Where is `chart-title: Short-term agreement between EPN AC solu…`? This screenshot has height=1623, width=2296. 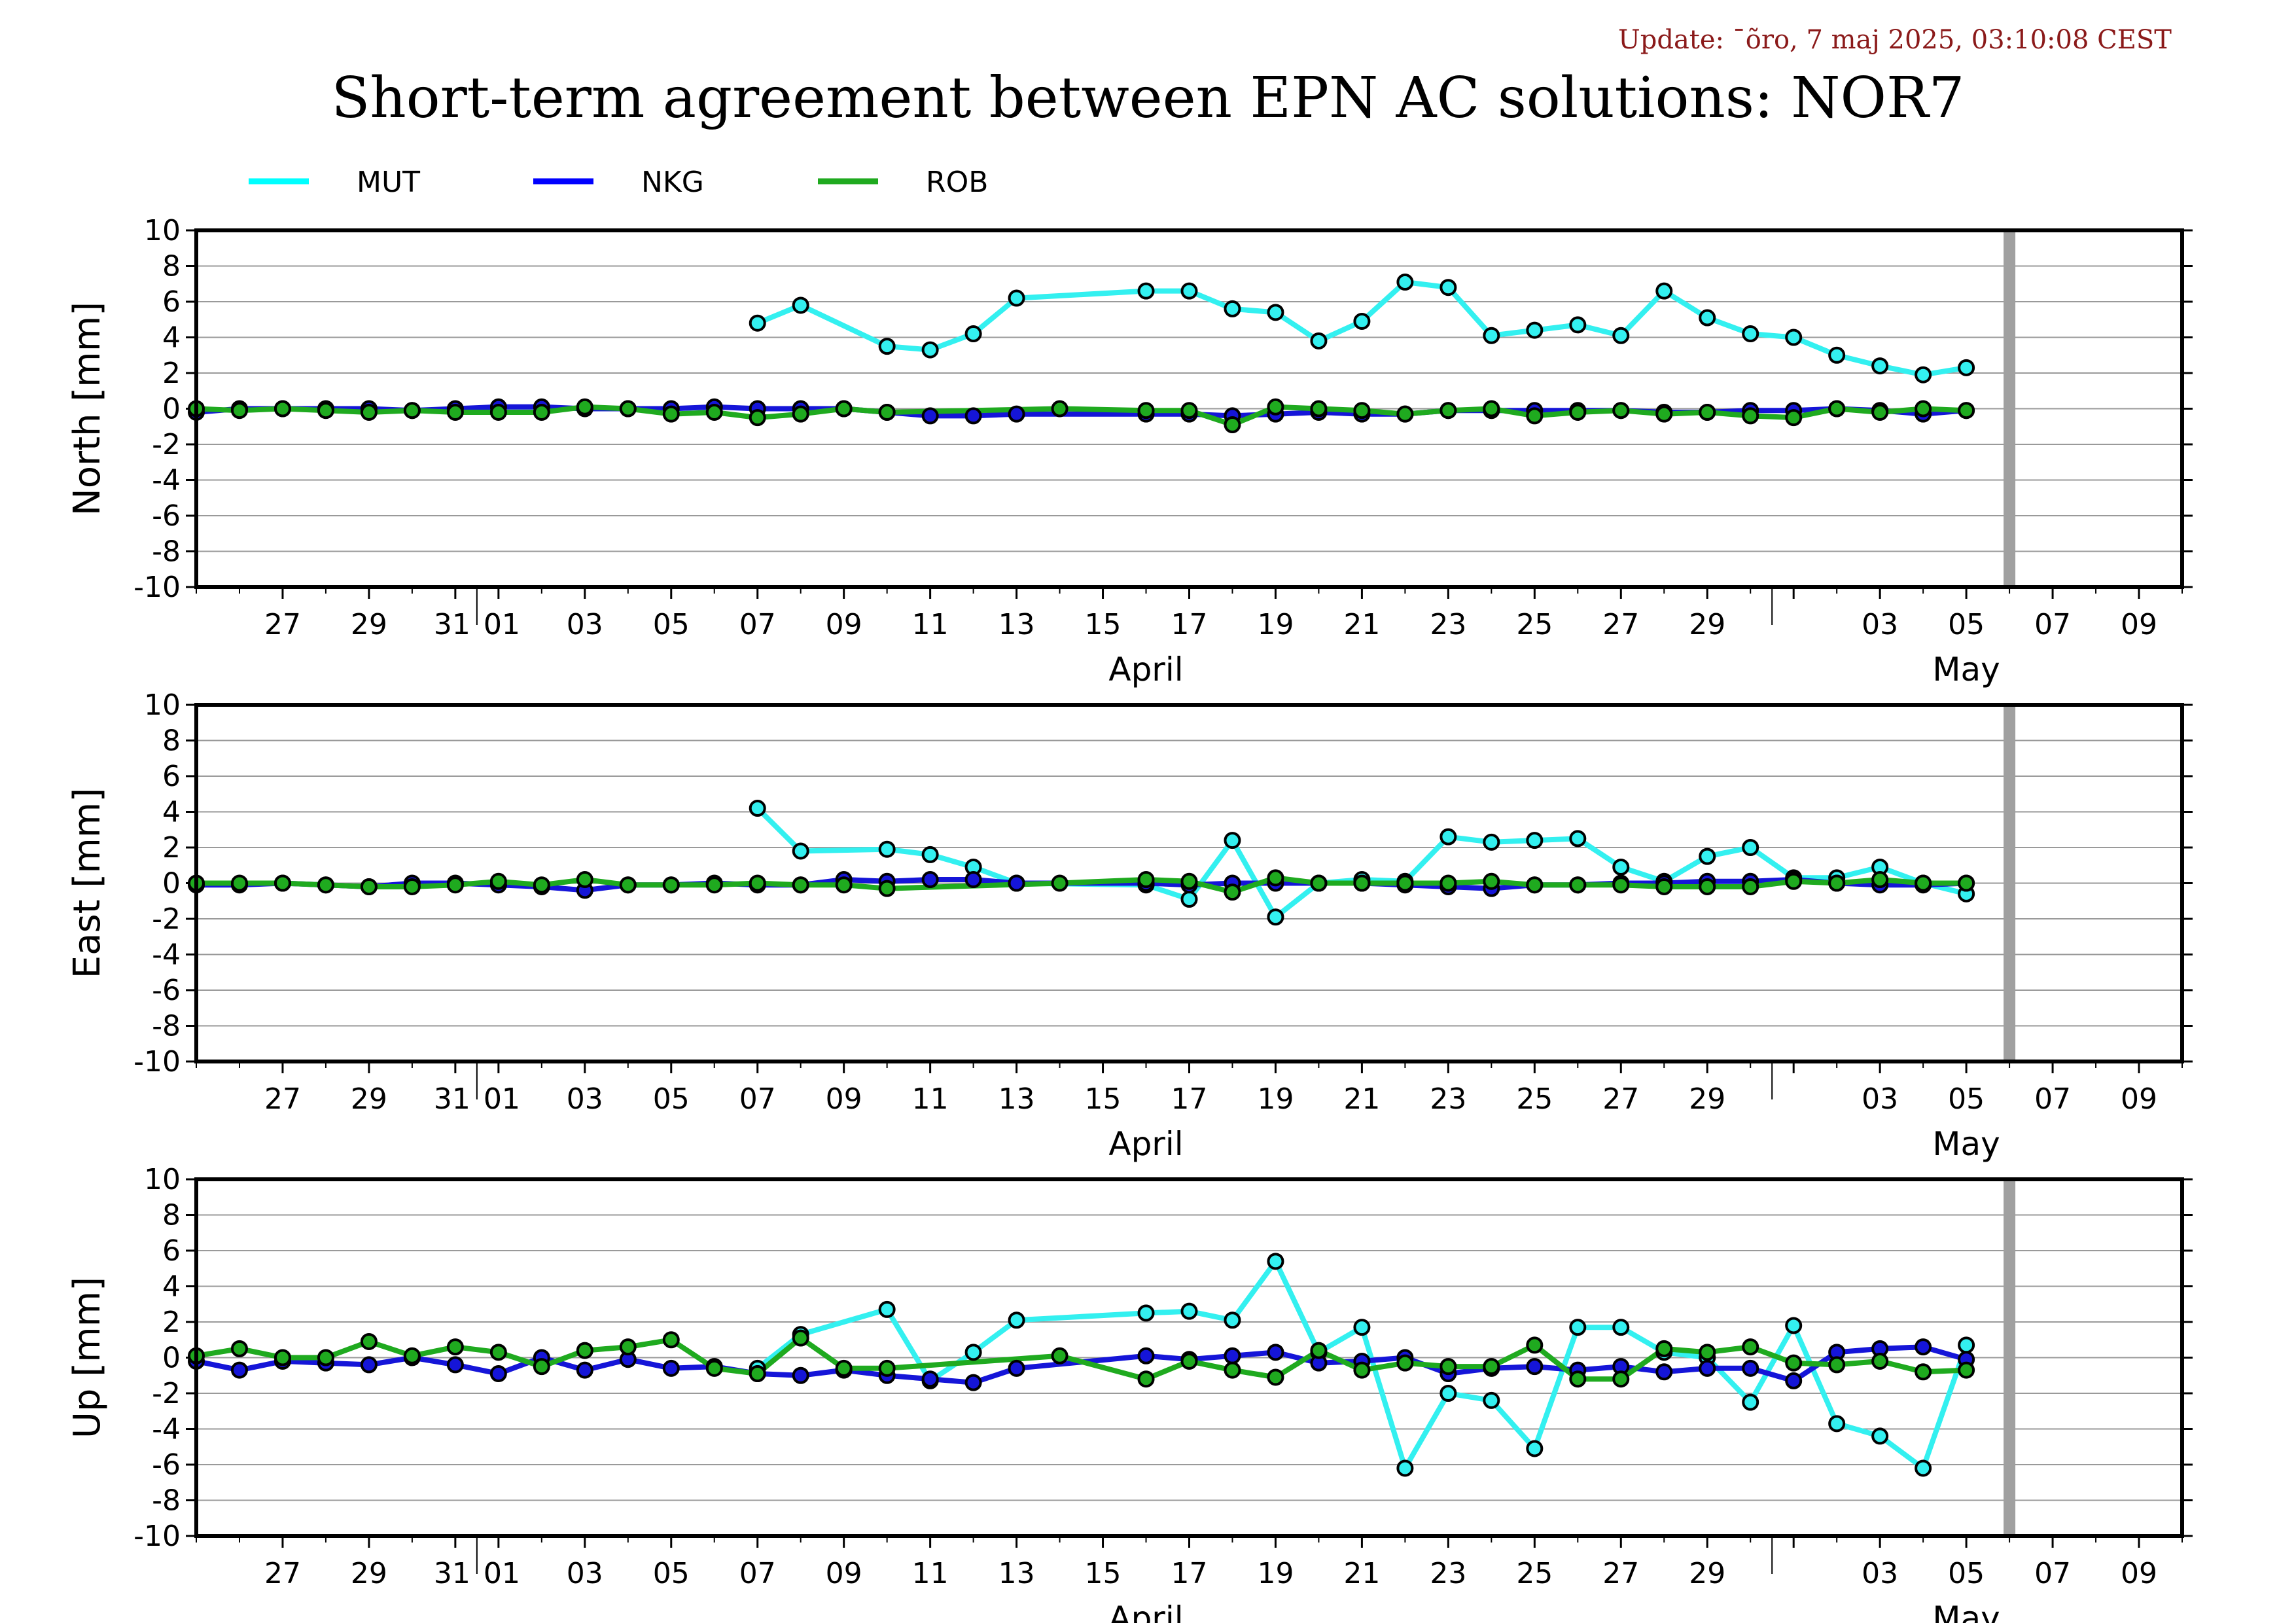
chart-title: Short-term agreement between EPN AC solu… is located at coordinates (1148, 98).